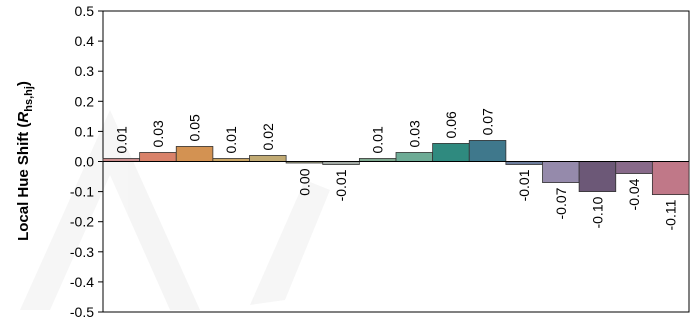 This screenshot has width=696, height=322. What do you see at coordinates (195, 127) in the screenshot?
I see `bar-data-label: 0.05` at bounding box center [195, 127].